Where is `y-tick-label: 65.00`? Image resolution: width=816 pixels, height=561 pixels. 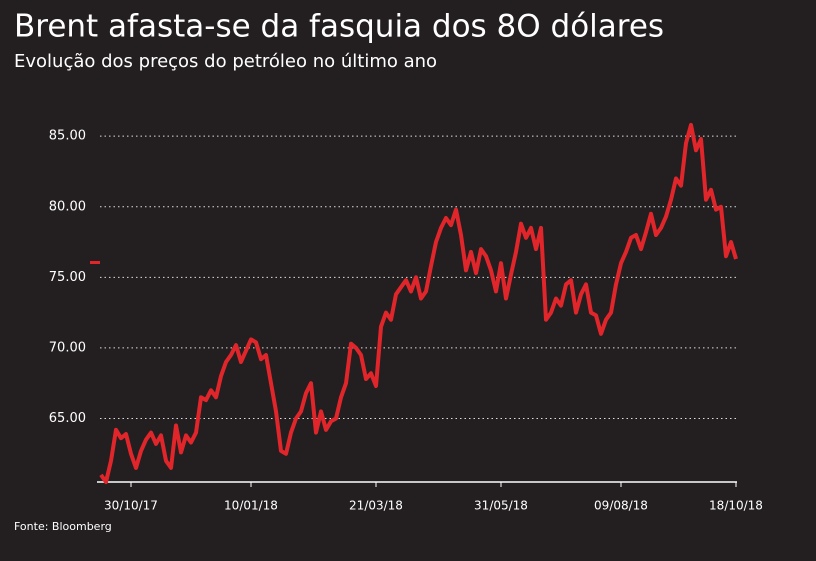
y-tick-label: 65.00 is located at coordinates (67, 418).